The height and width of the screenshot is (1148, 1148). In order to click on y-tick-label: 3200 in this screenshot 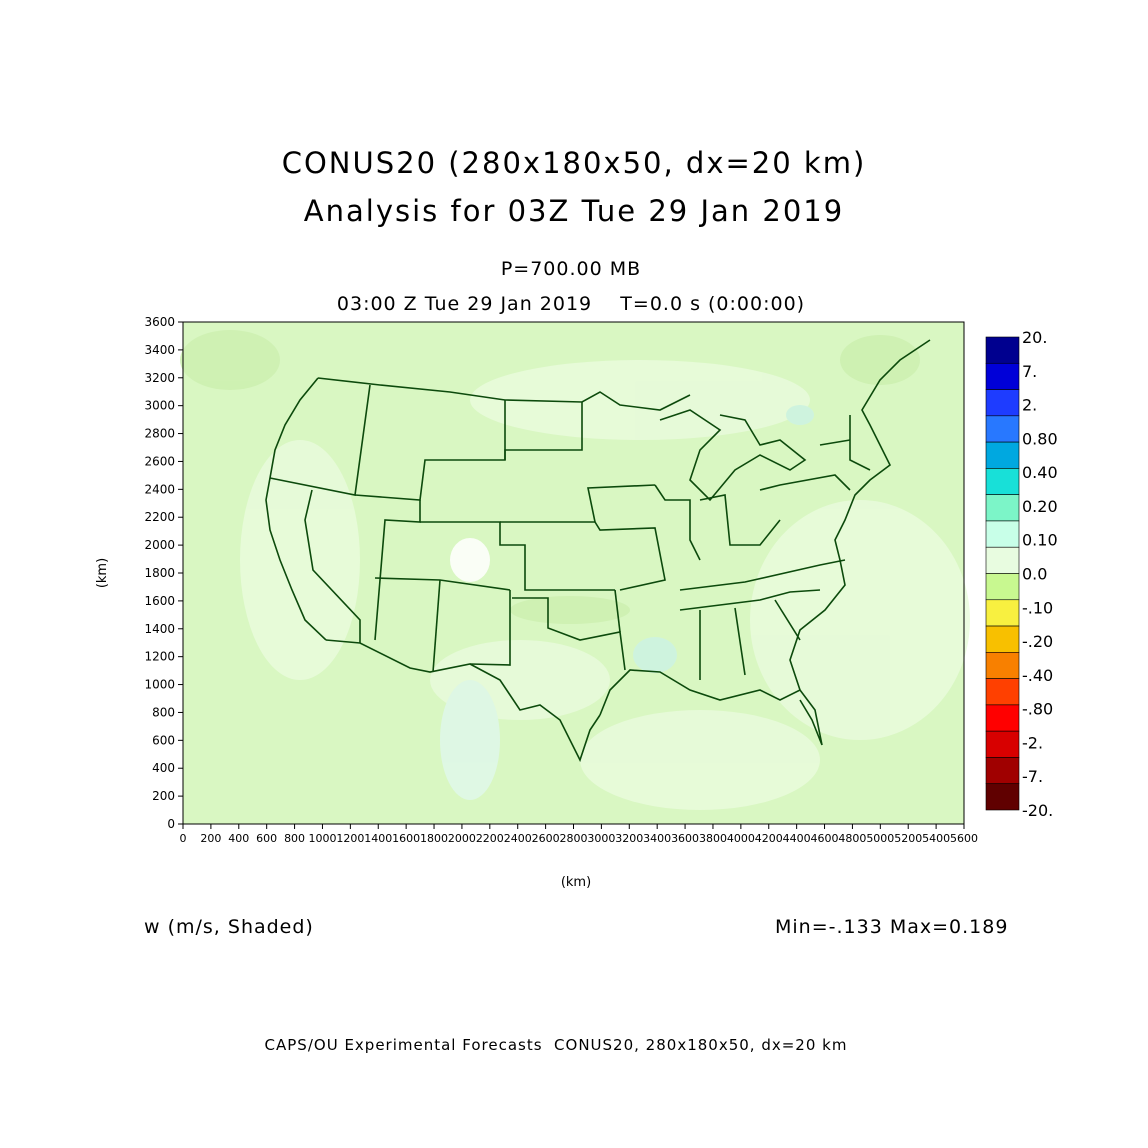, I will do `click(159, 378)`.